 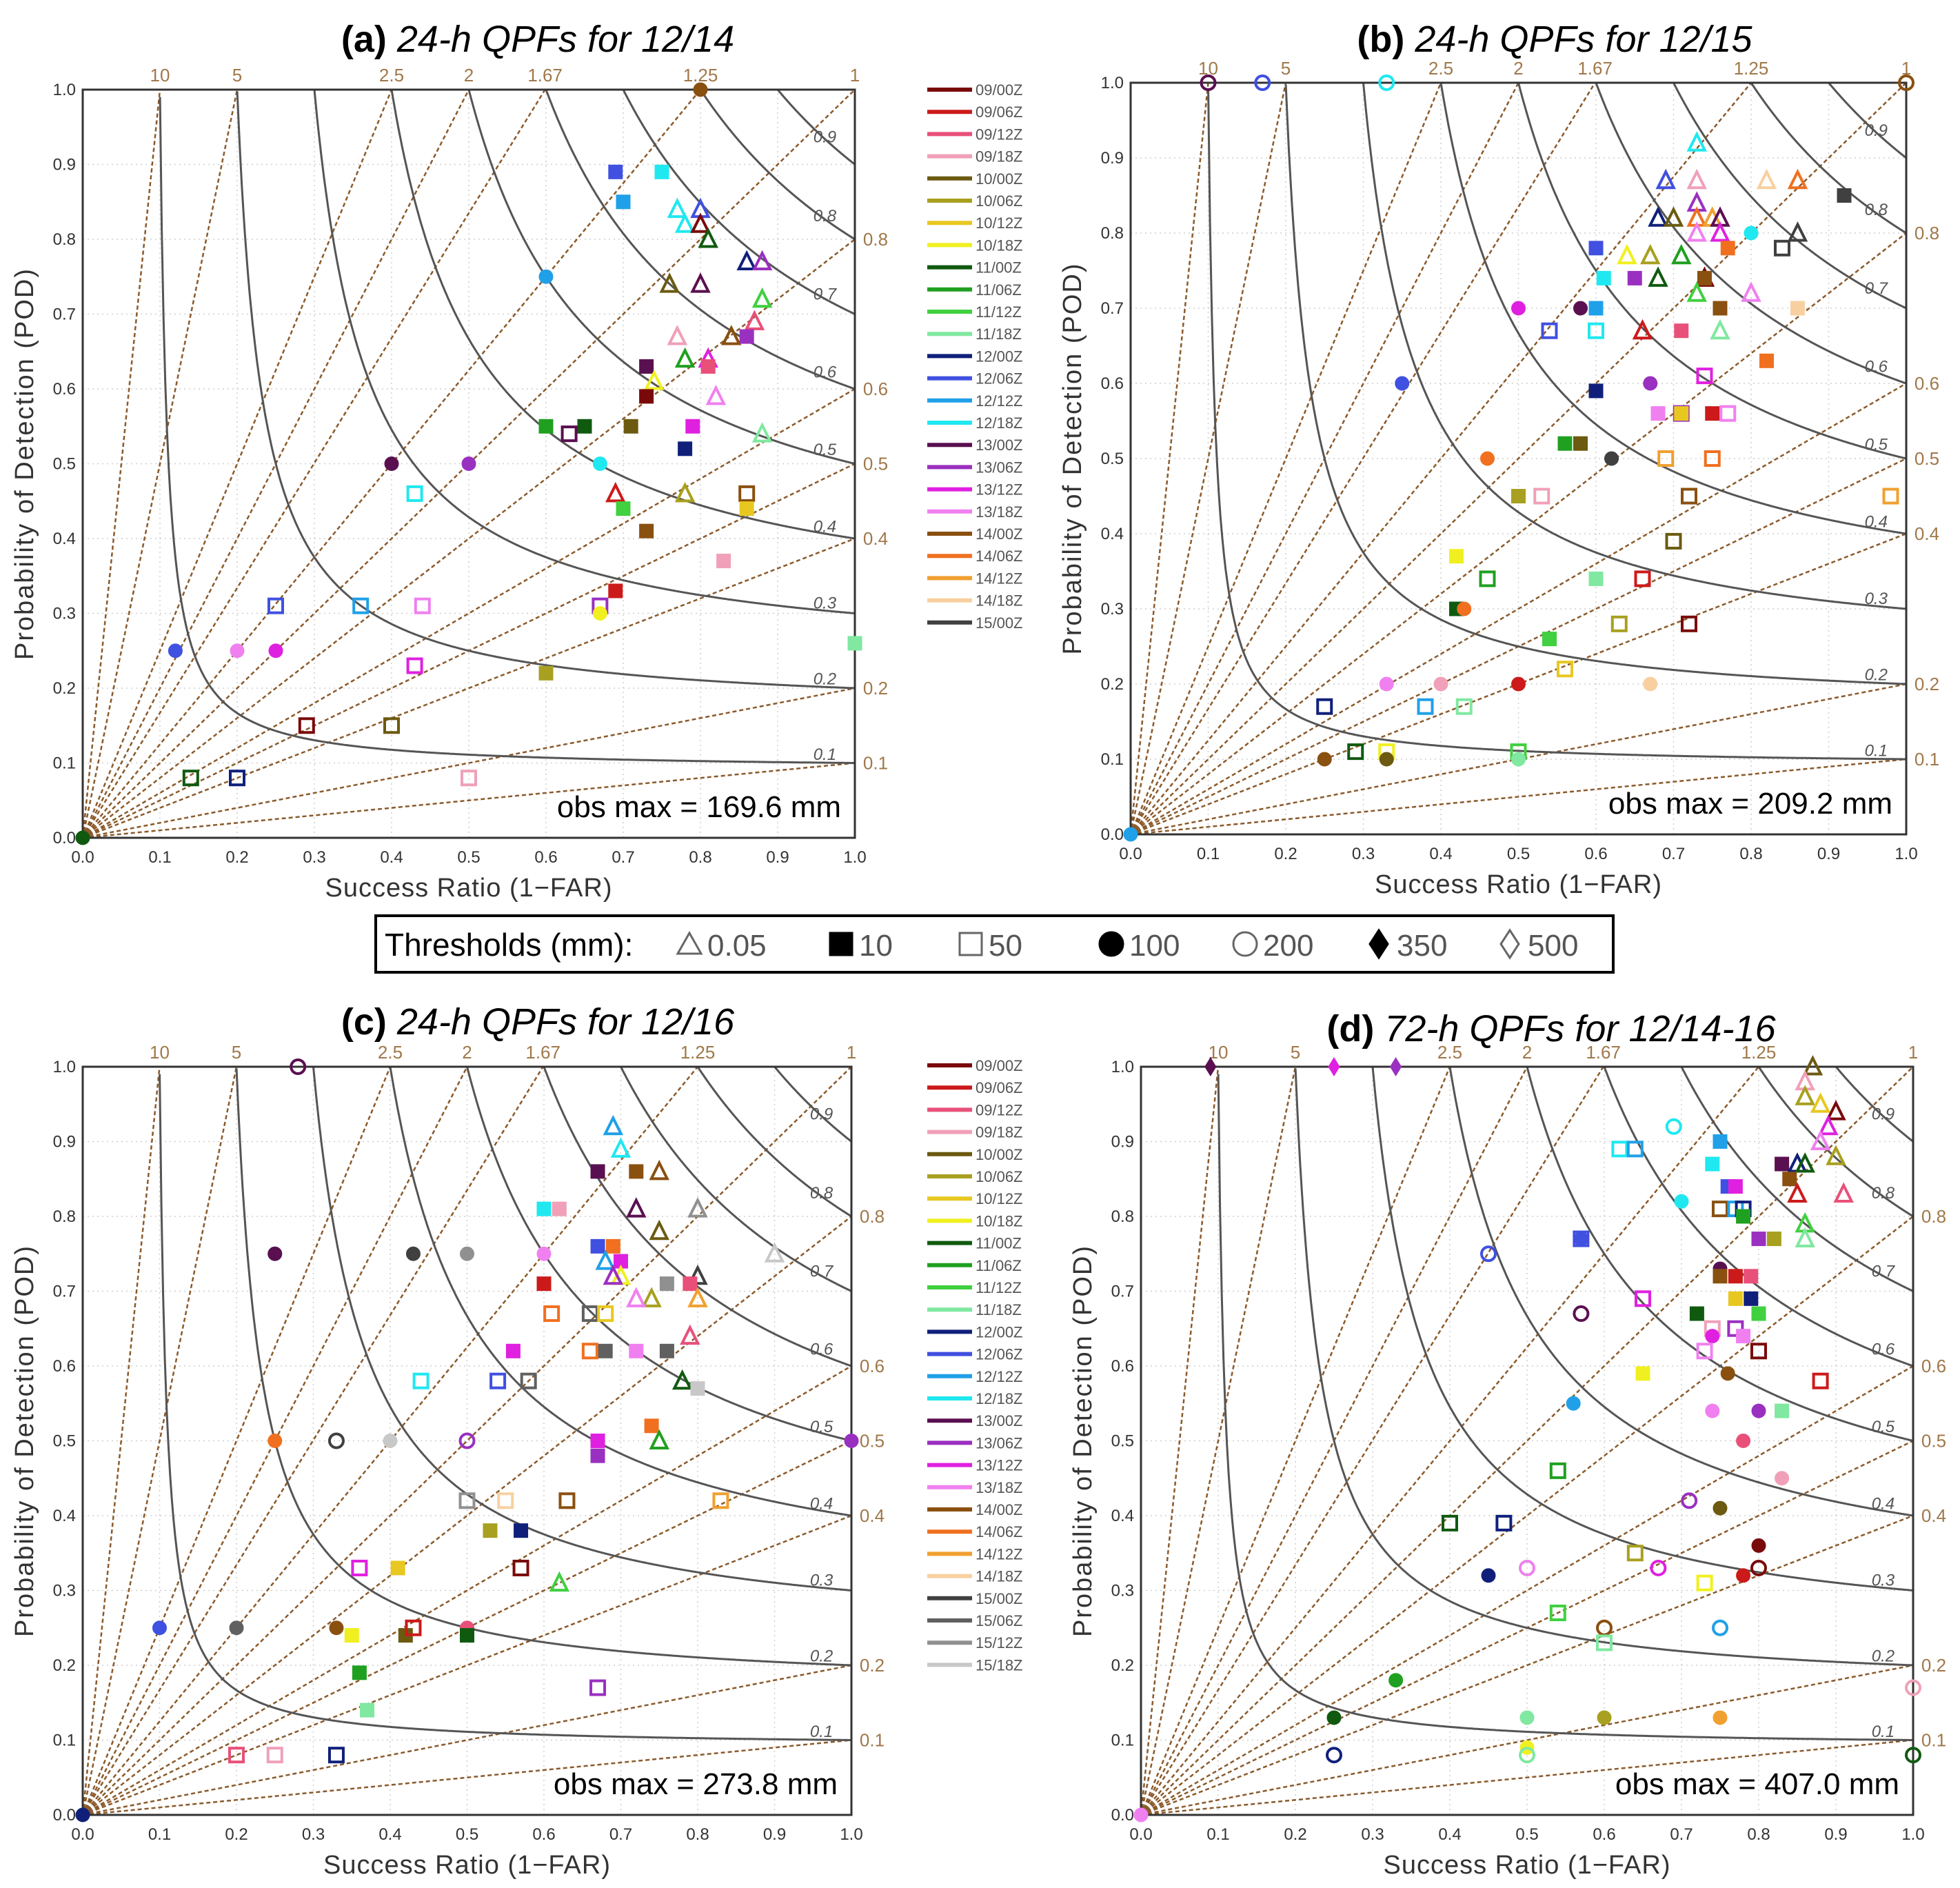 I want to click on panel-label: (c), so click(x=369, y=1022).